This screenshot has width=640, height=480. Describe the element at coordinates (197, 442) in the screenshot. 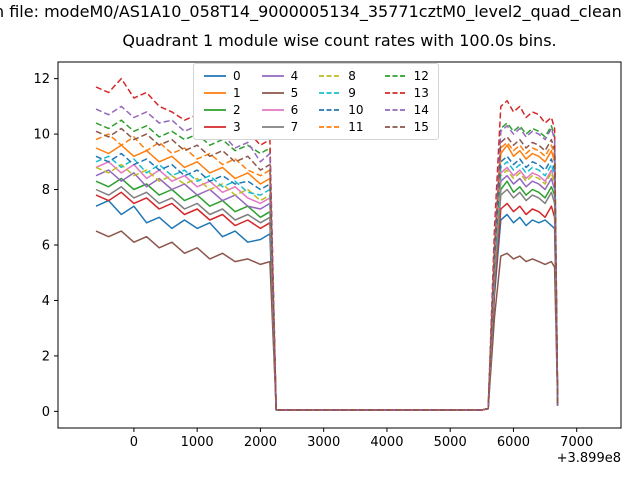

I see `x-tick-label: 1000` at that location.